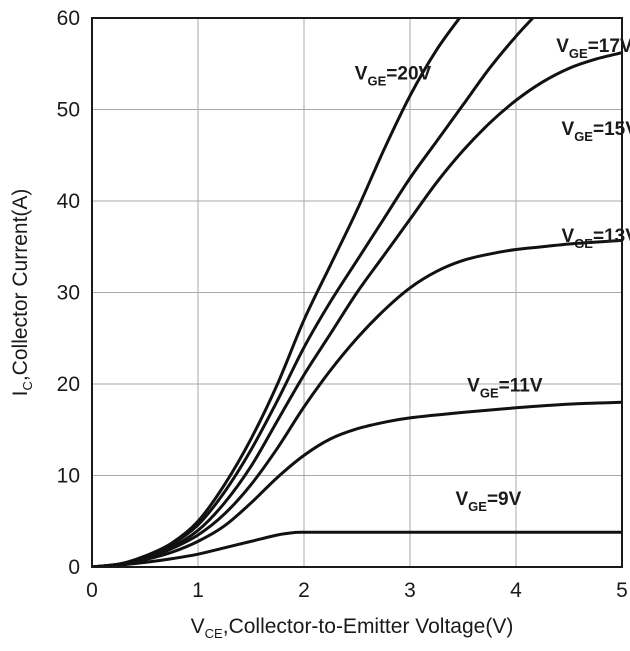 The height and width of the screenshot is (651, 630). Describe the element at coordinates (214, 633) in the screenshot. I see `x-axis-title-subscript: CE` at that location.